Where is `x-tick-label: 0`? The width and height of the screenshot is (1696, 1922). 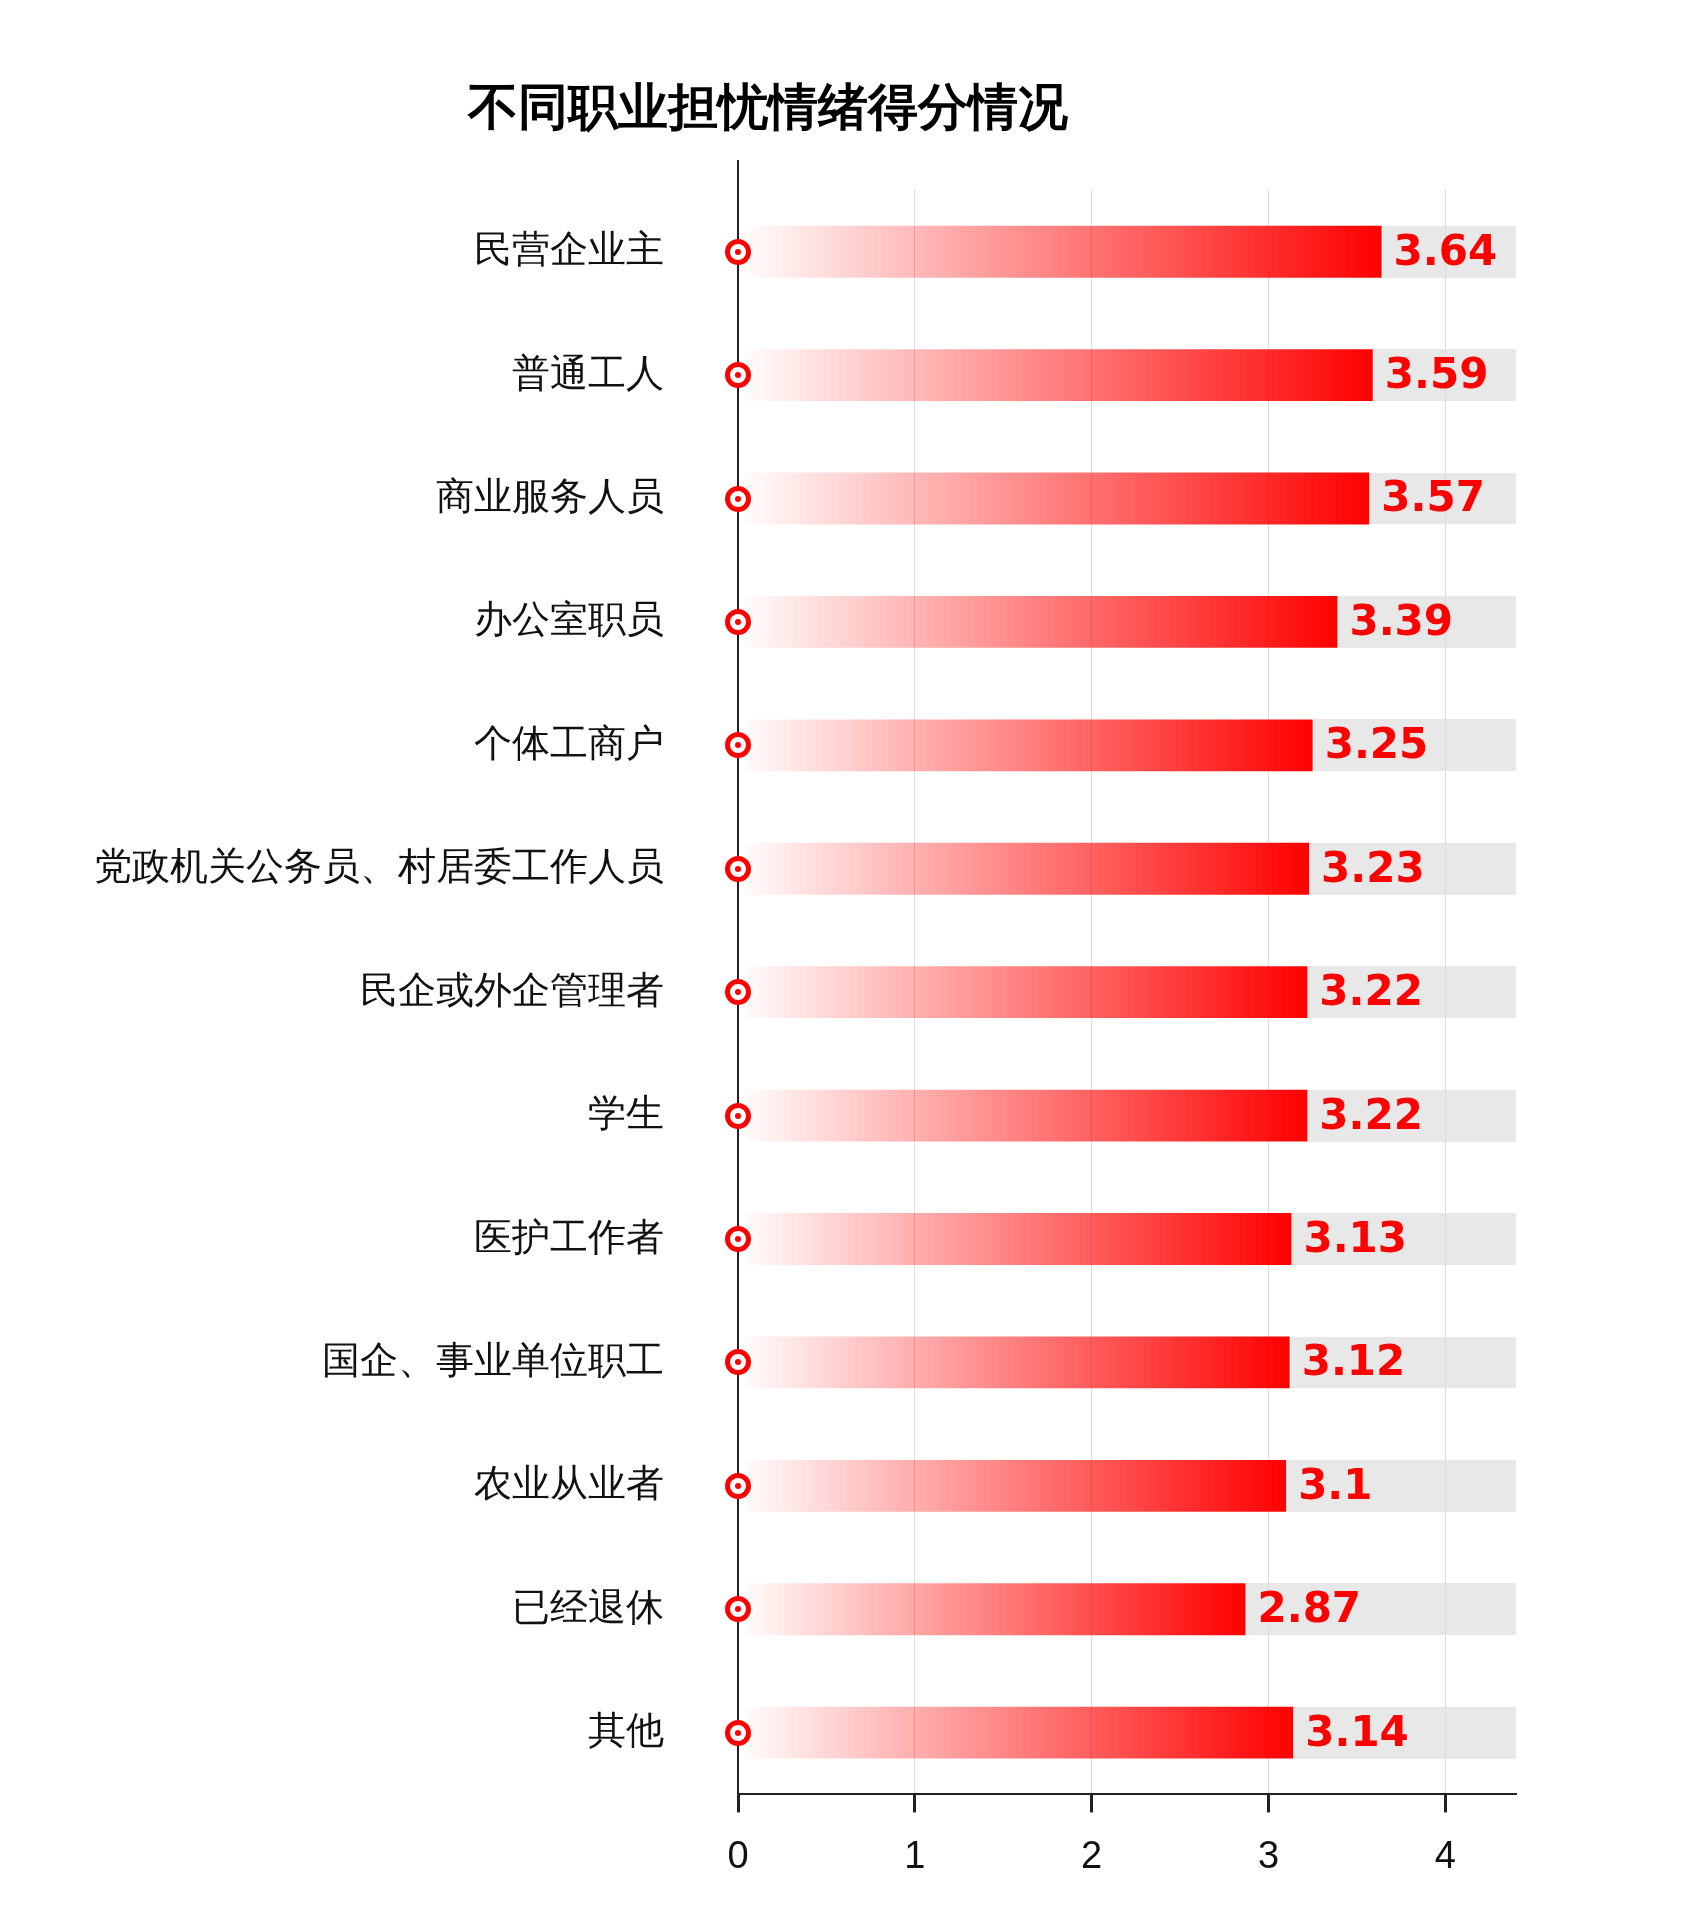 x-tick-label: 0 is located at coordinates (738, 1854).